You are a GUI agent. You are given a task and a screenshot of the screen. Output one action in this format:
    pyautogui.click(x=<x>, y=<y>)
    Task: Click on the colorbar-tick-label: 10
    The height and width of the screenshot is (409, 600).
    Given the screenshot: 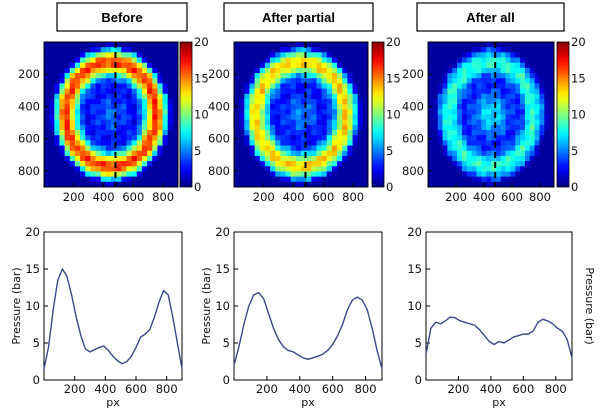 What is the action you would take?
    pyautogui.click(x=578, y=115)
    